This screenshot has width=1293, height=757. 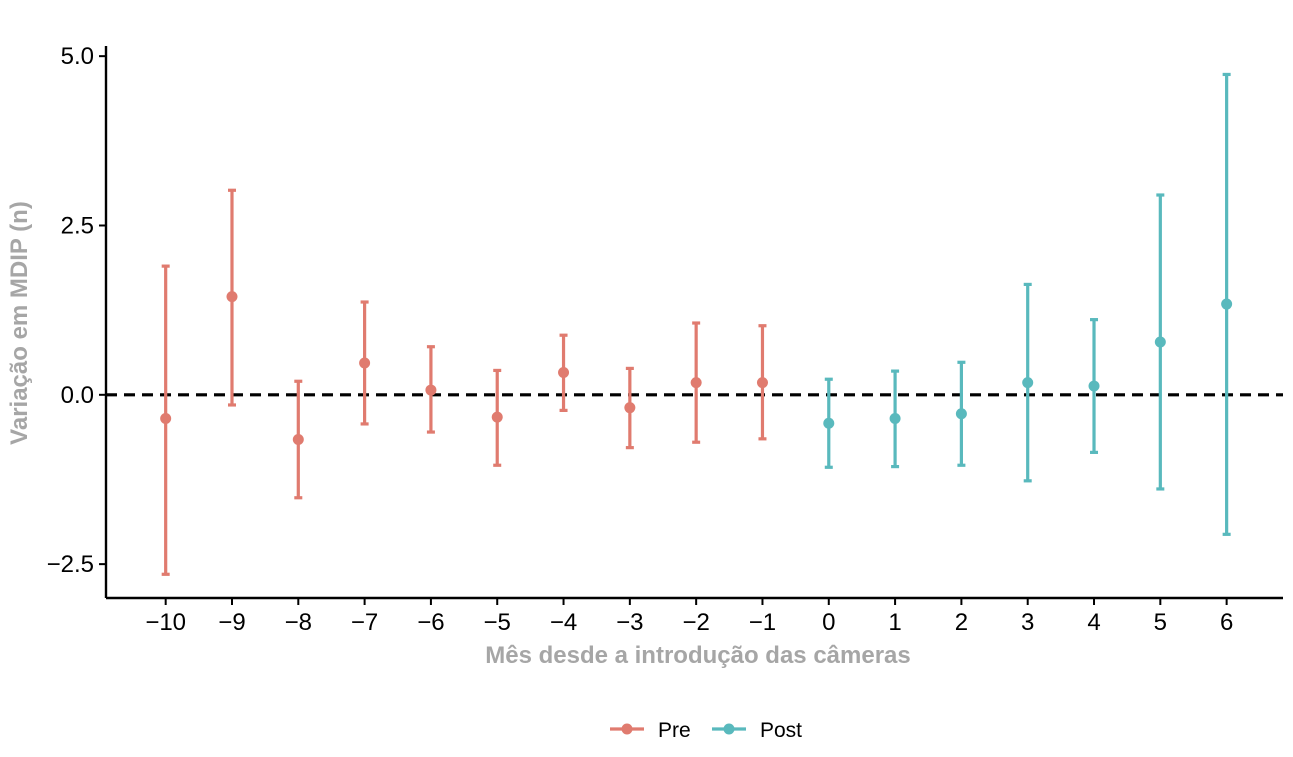 What do you see at coordinates (497, 622) in the screenshot?
I see `x-tick-label: −5` at bounding box center [497, 622].